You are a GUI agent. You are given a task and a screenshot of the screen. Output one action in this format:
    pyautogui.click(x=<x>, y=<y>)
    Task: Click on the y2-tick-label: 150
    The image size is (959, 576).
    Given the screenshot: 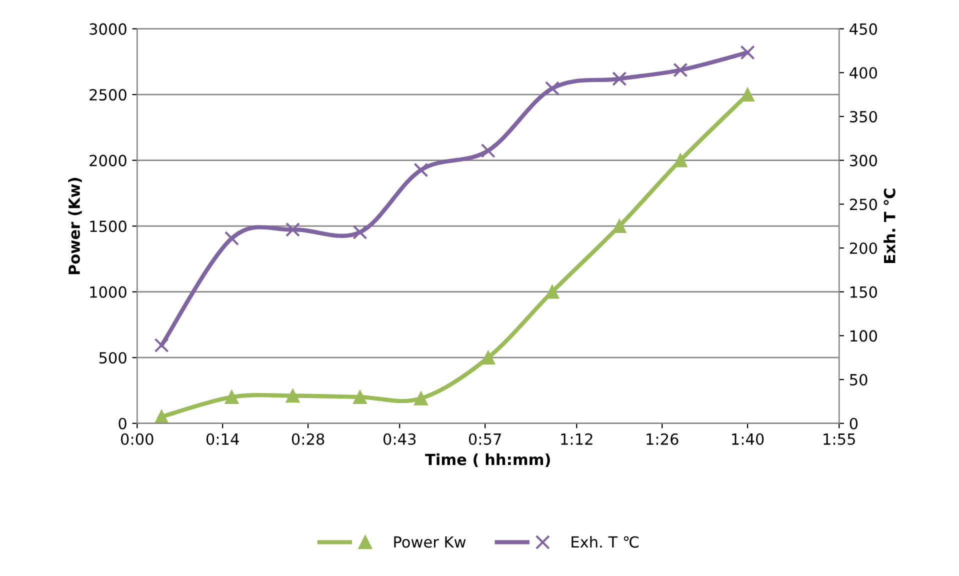 What is the action you would take?
    pyautogui.click(x=863, y=292)
    